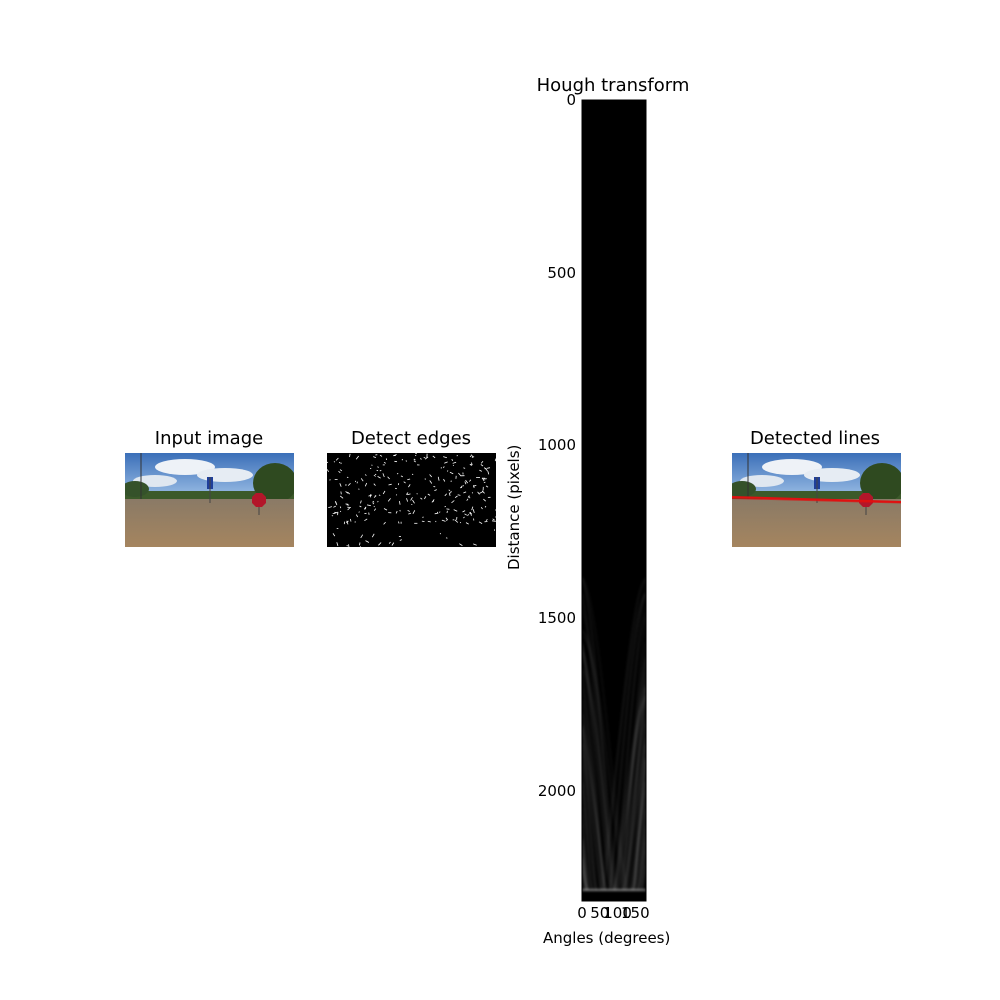 This screenshot has width=1000, height=1000. I want to click on input-photo-drawing, so click(209, 500).